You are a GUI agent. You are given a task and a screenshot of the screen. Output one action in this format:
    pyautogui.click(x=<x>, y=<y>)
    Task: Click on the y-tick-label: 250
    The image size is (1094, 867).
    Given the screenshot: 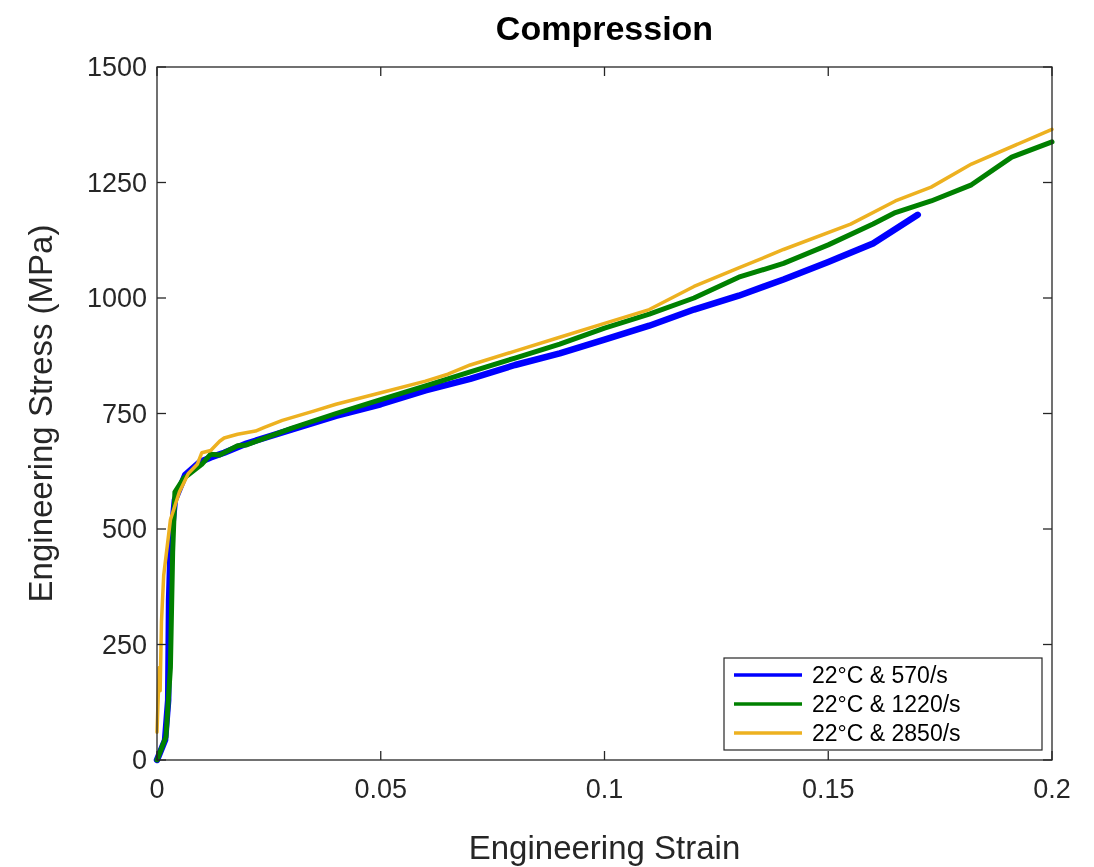 What is the action you would take?
    pyautogui.click(x=124, y=644)
    